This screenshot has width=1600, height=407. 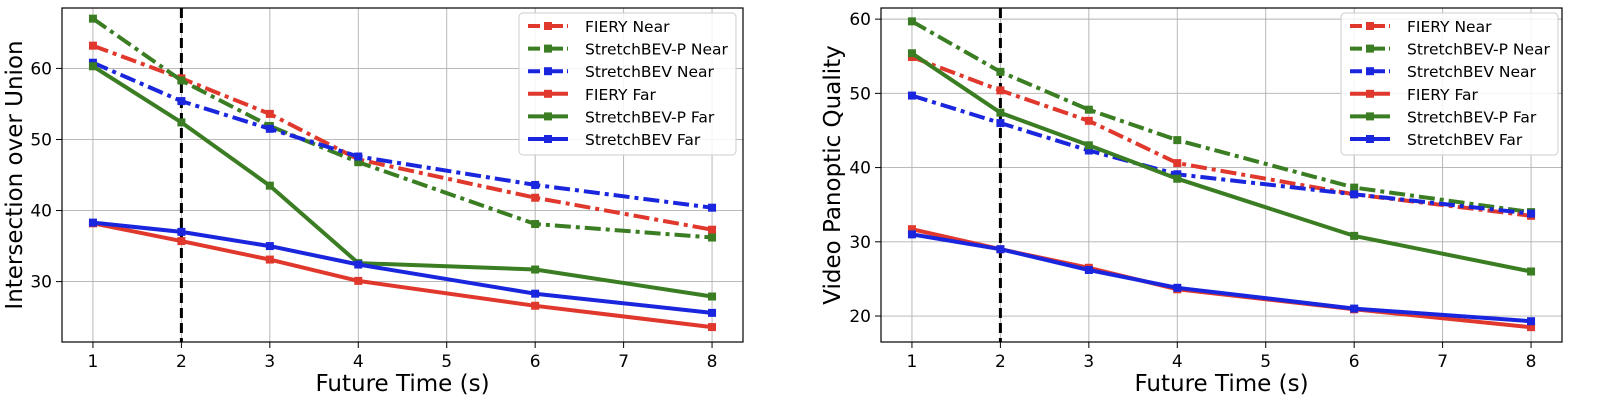 What do you see at coordinates (643, 140) in the screenshot?
I see `legend-label-stretchbev-far: StretchBEV Far` at bounding box center [643, 140].